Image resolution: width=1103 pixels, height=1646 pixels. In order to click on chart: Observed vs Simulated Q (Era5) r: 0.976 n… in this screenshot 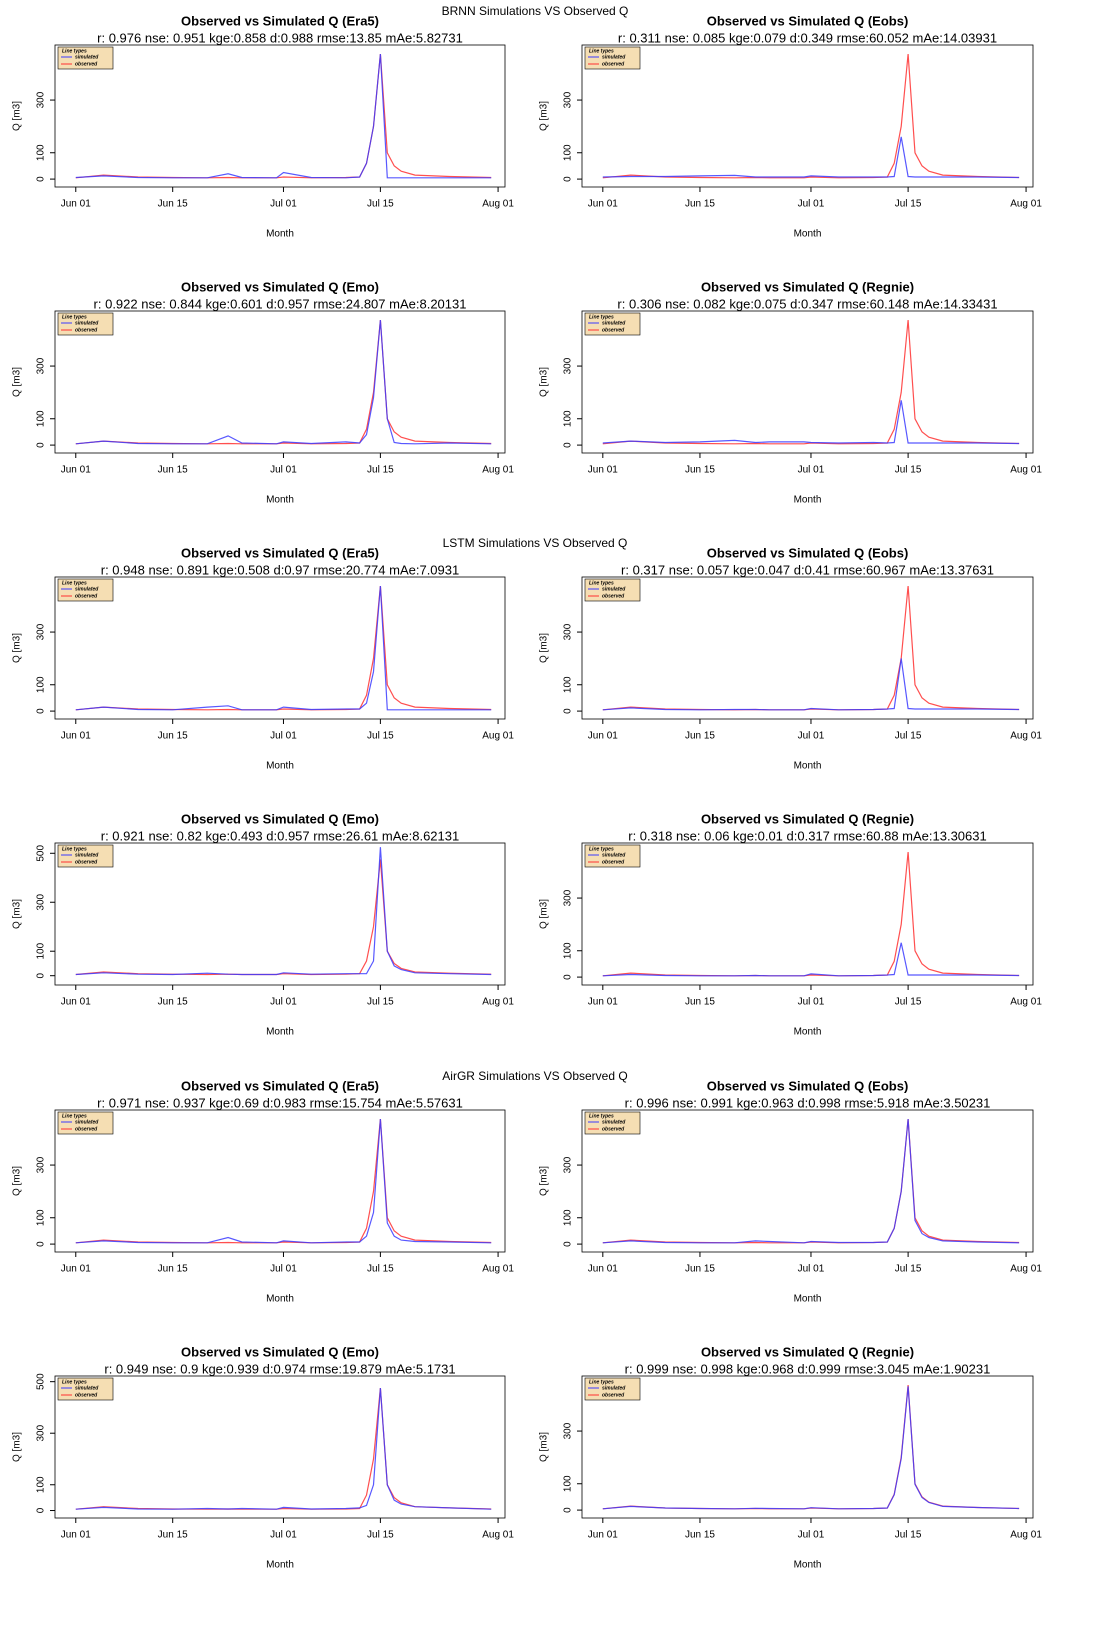, I will do `click(263, 126)`.